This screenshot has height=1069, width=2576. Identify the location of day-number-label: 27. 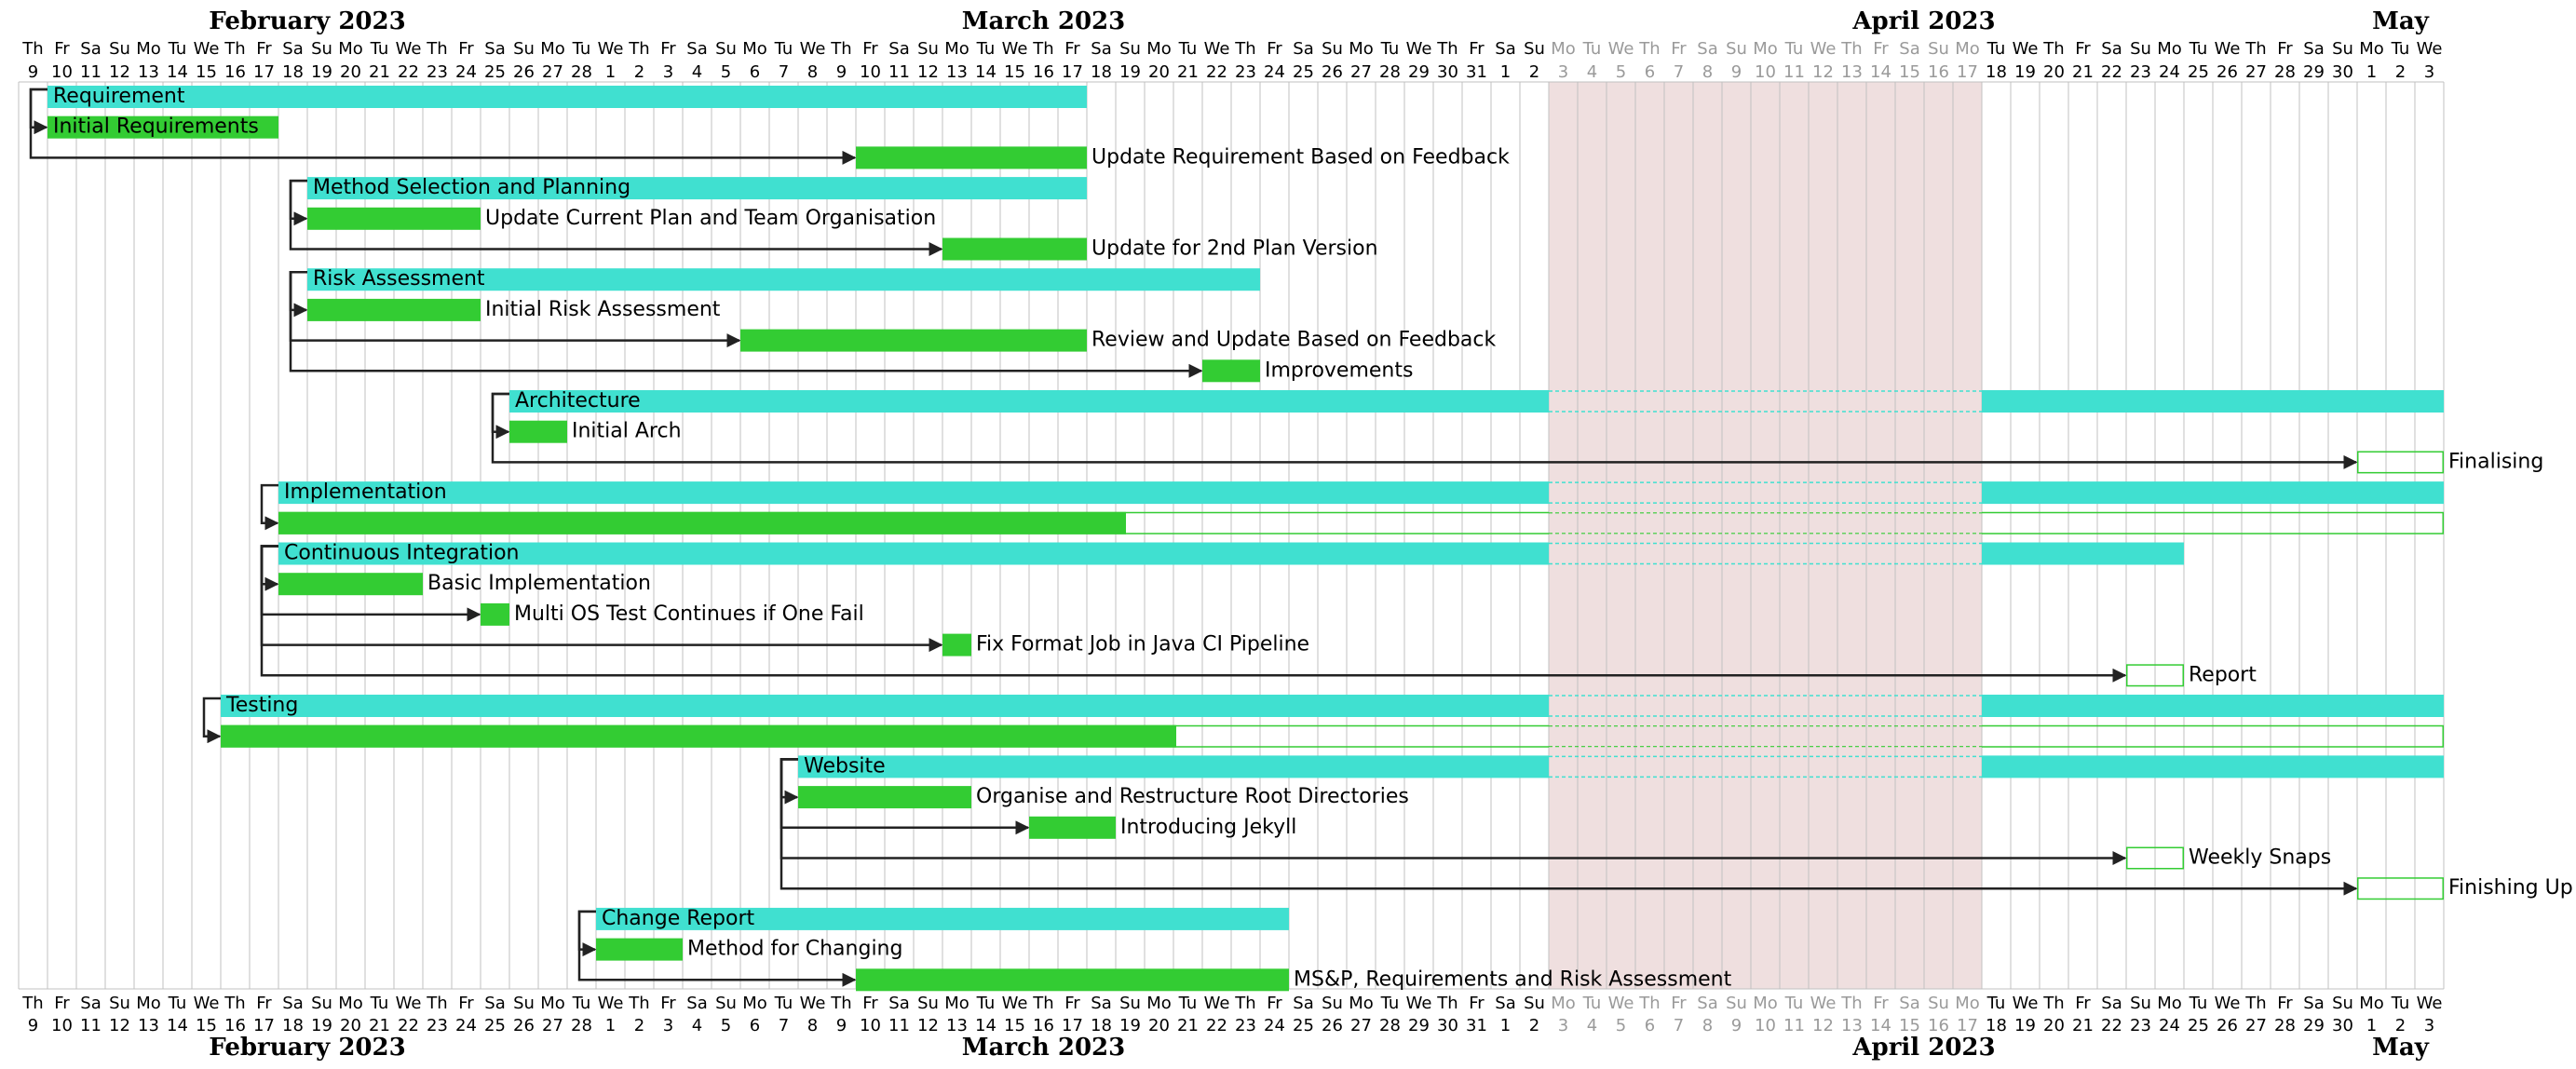
(1361, 72).